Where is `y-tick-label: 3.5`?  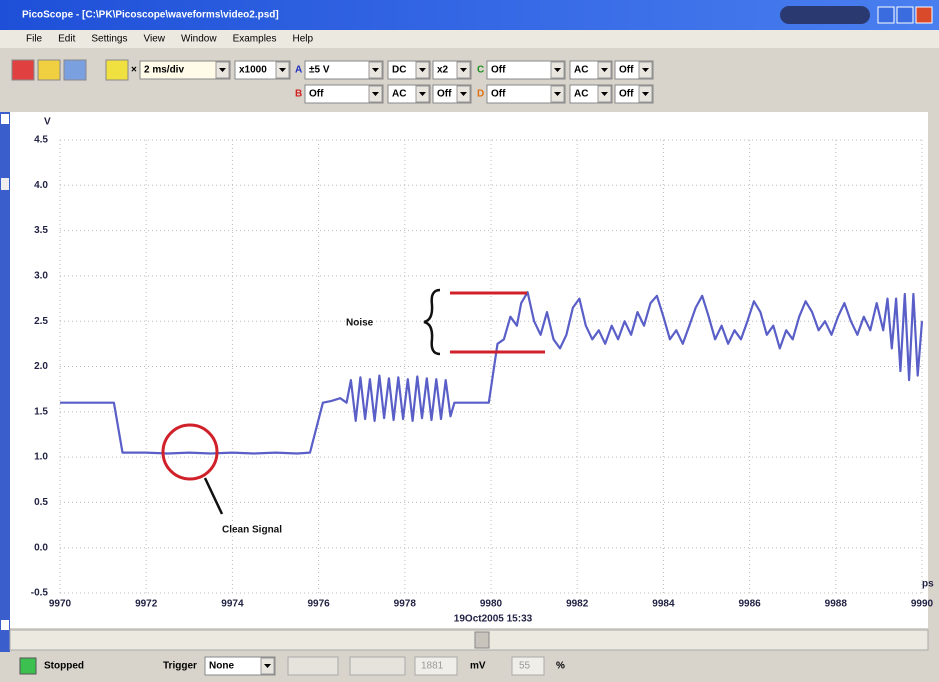 y-tick-label: 3.5 is located at coordinates (41, 230).